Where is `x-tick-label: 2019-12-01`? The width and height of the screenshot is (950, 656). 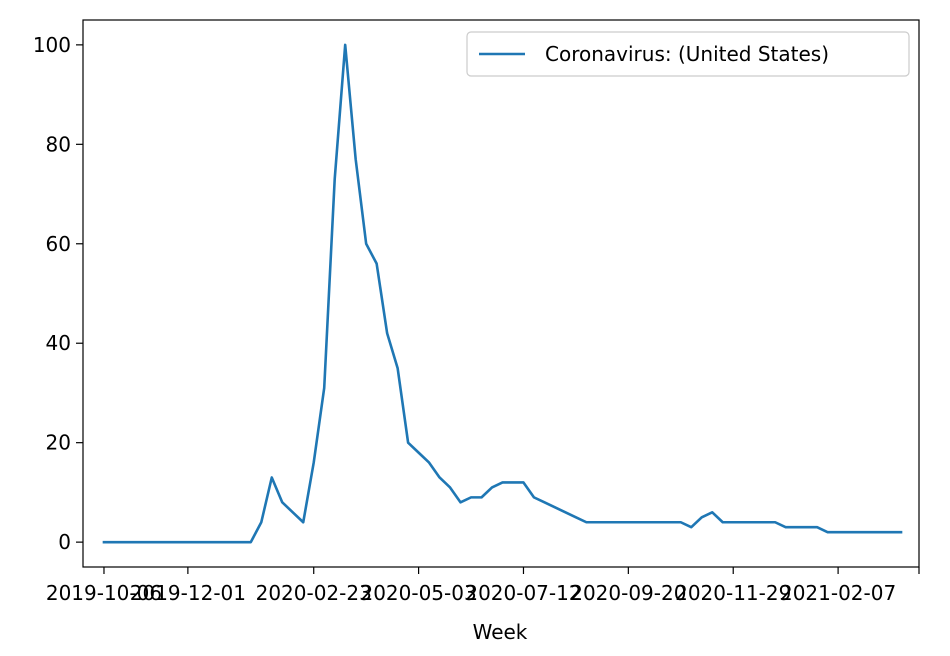 x-tick-label: 2019-12-01 is located at coordinates (188, 593).